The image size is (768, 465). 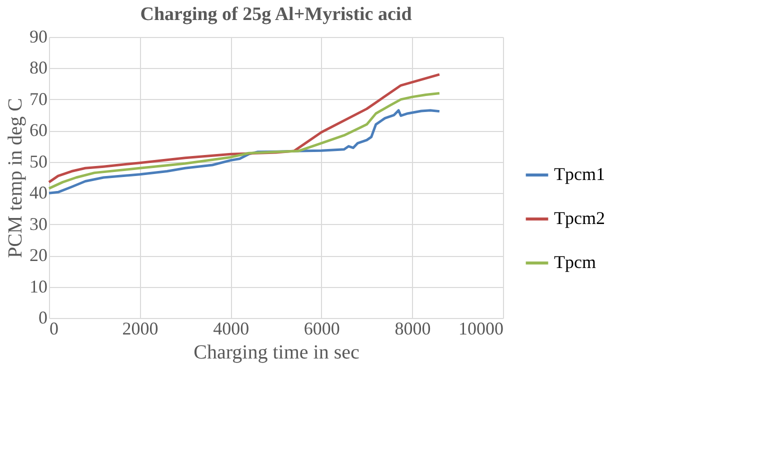 What do you see at coordinates (15, 178) in the screenshot?
I see `y-axis-title: PCM temp in deg C` at bounding box center [15, 178].